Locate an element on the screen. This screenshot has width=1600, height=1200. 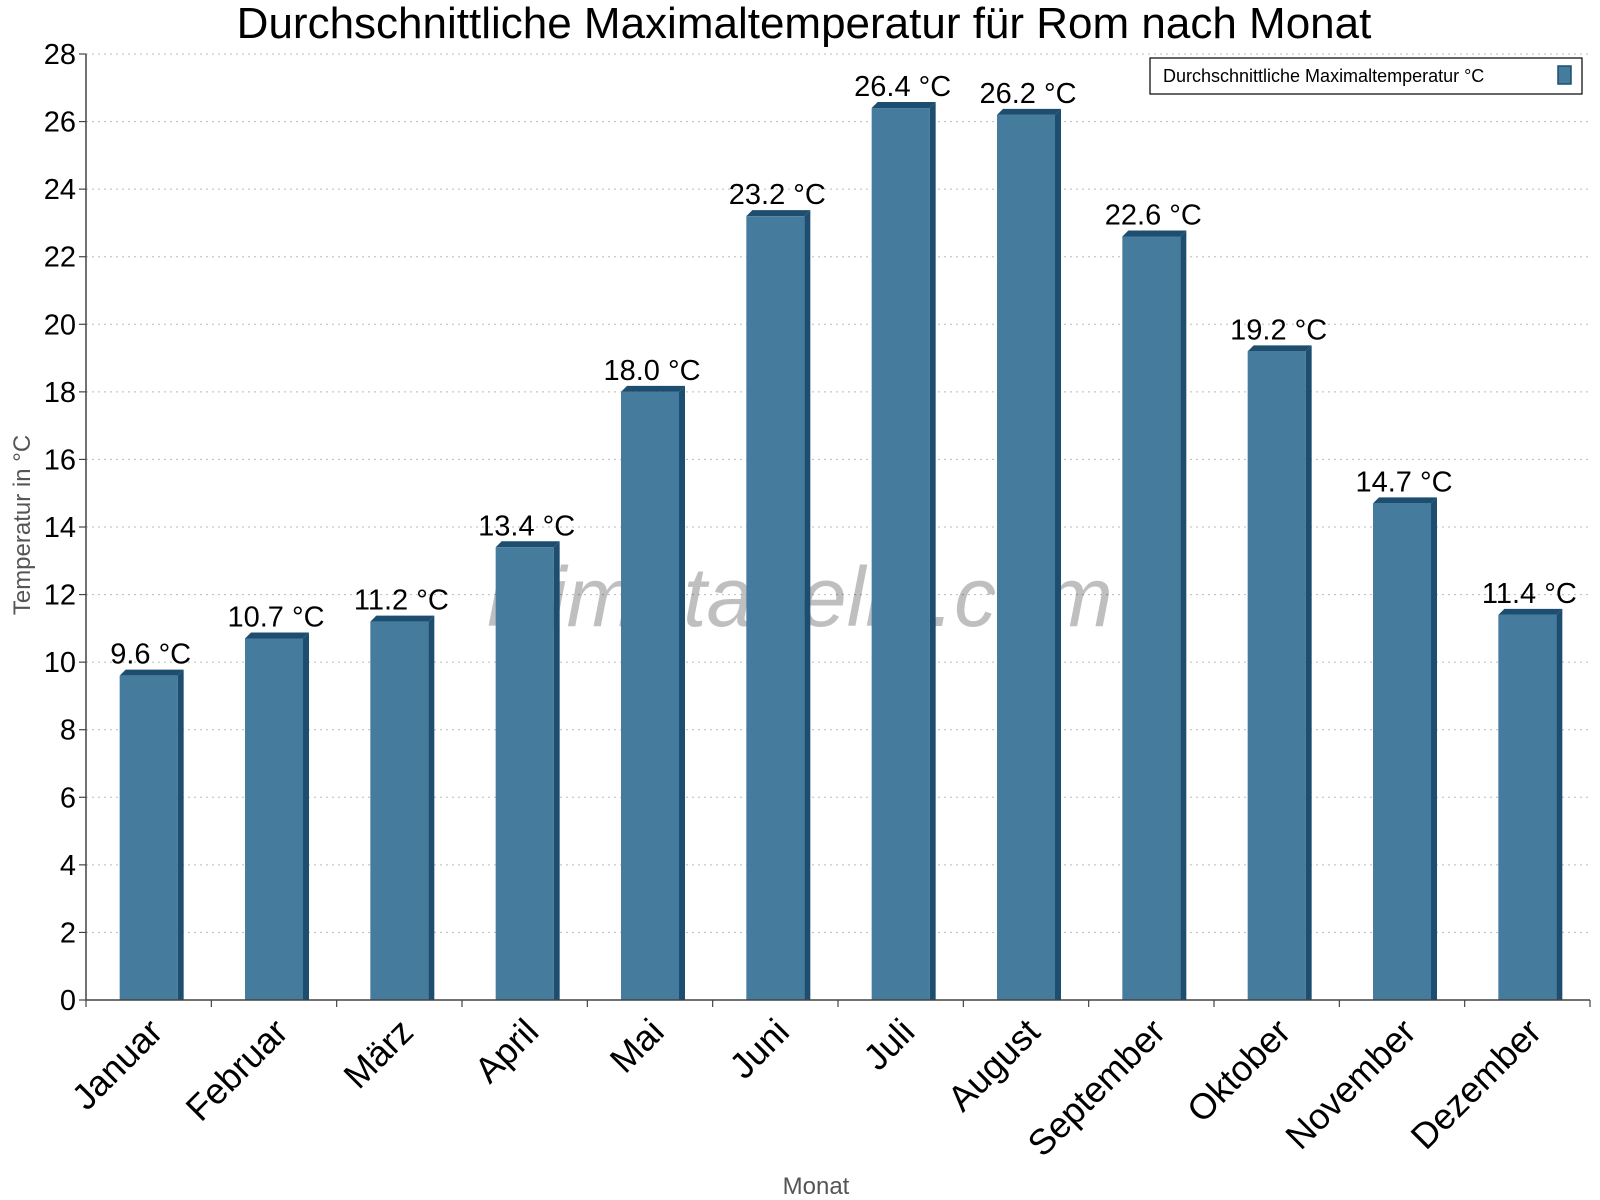
x-tick-label: Januar is located at coordinates (116, 1064).